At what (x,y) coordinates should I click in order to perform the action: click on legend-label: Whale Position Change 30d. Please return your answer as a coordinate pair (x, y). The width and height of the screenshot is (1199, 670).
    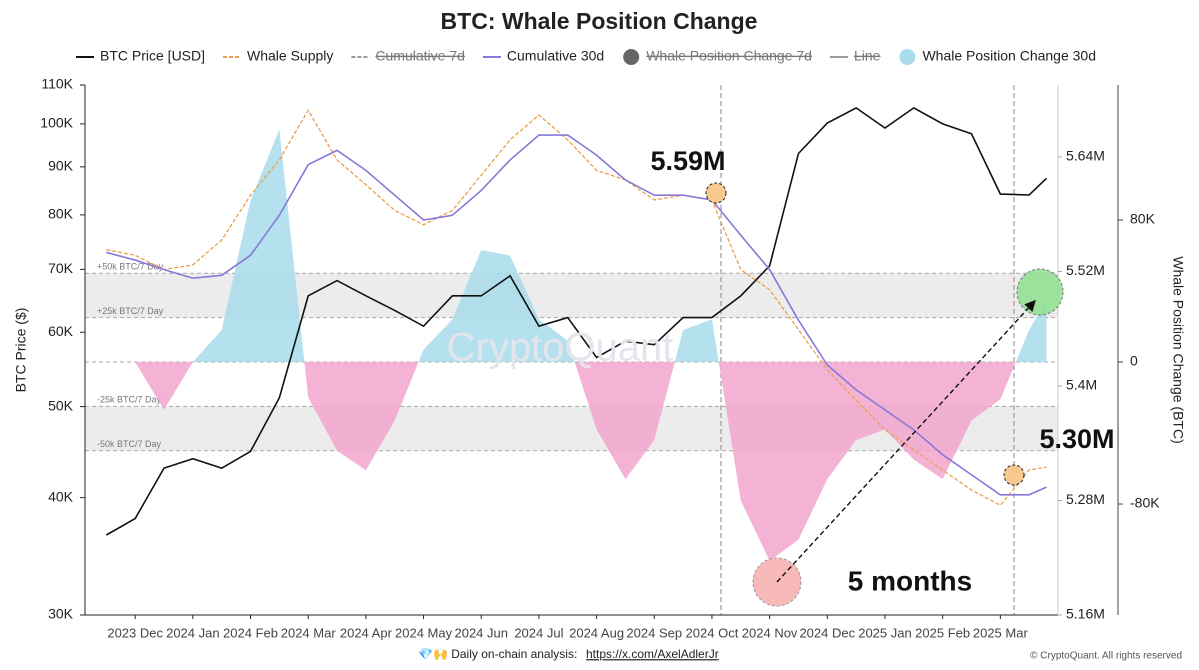
    Looking at the image, I should click on (1009, 56).